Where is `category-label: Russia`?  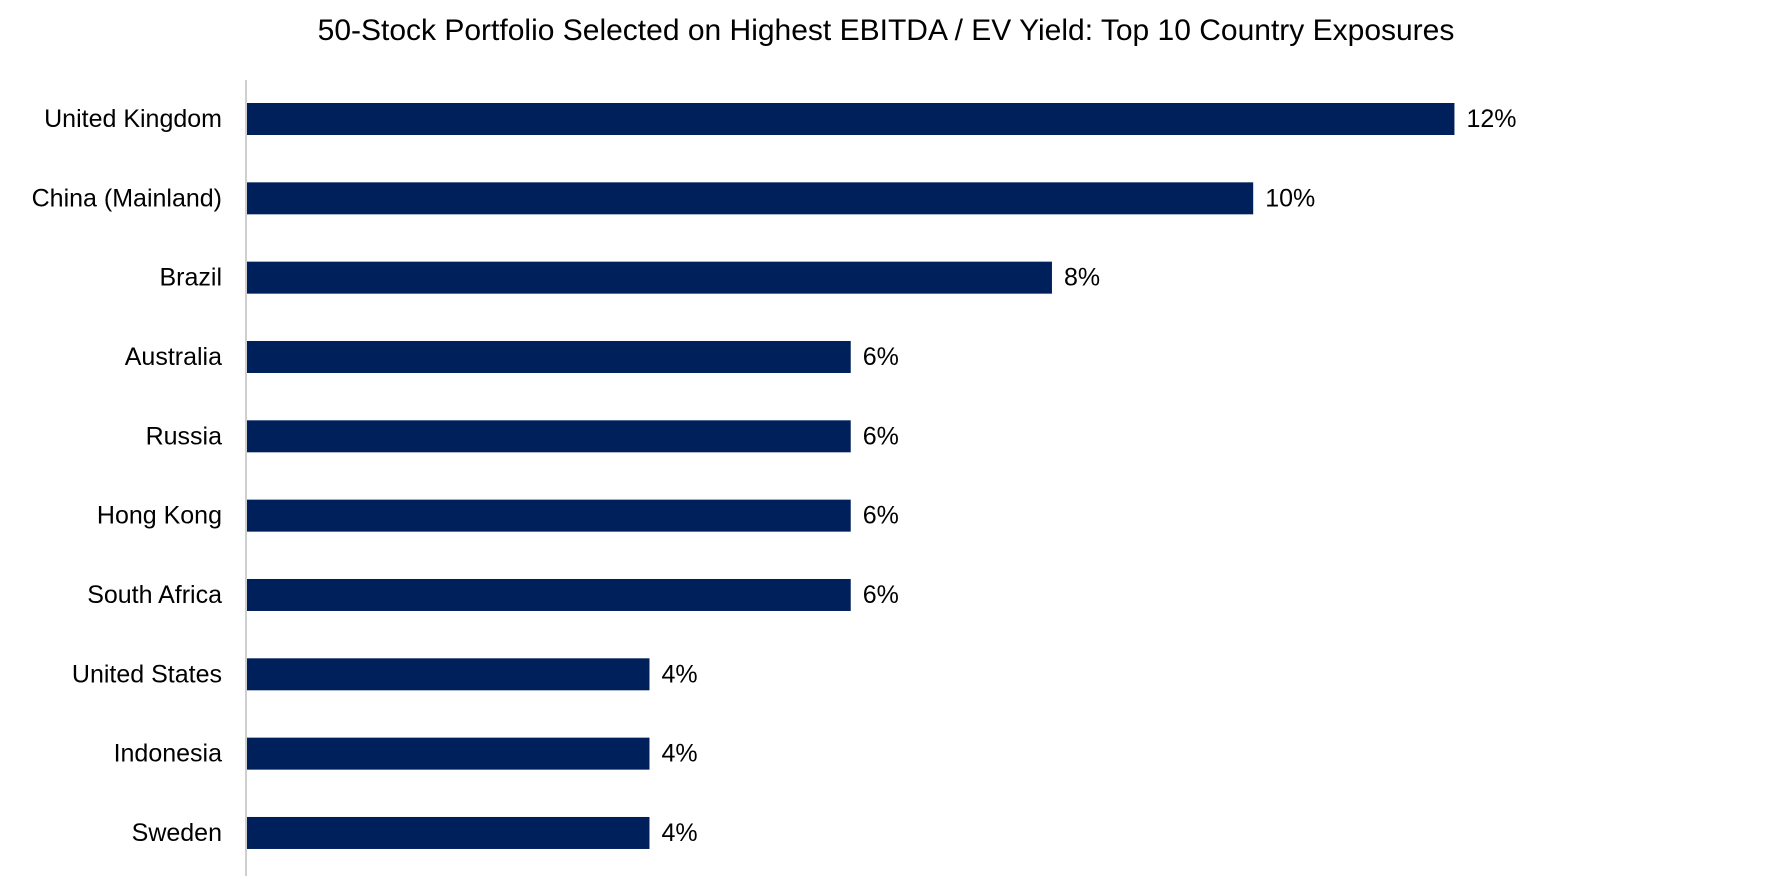 category-label: Russia is located at coordinates (184, 436).